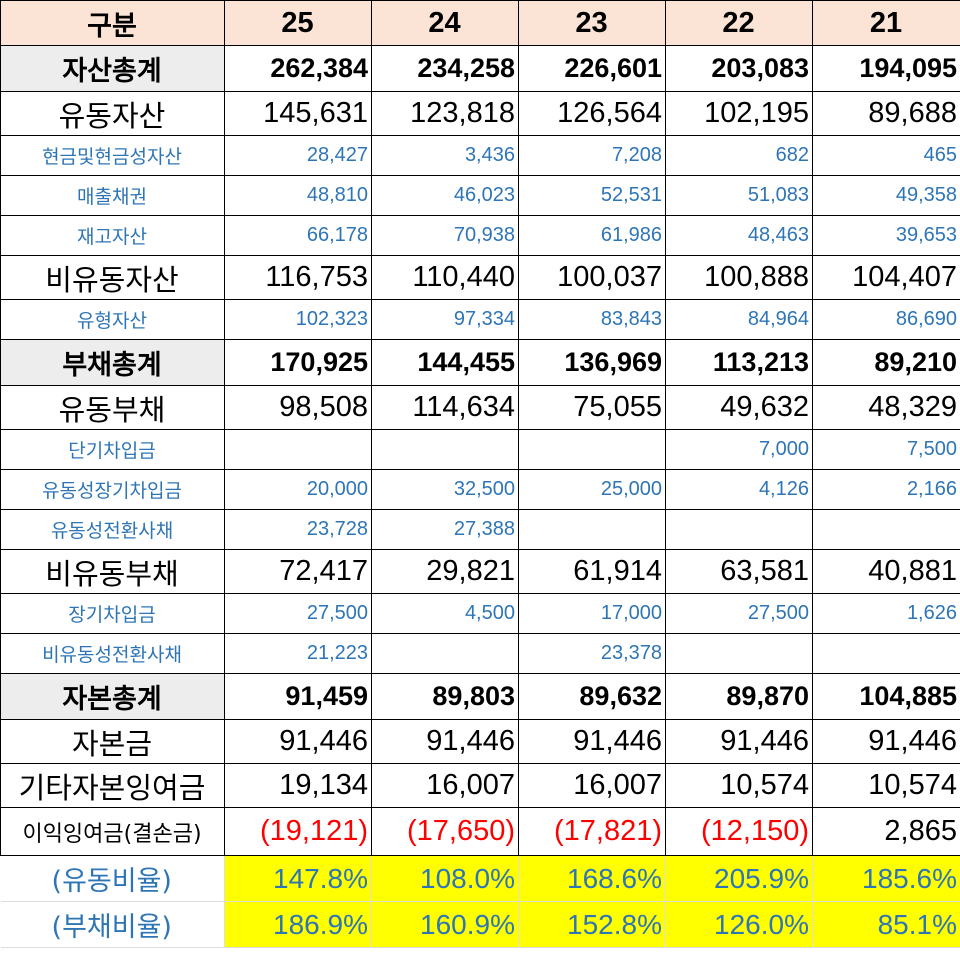 The height and width of the screenshot is (972, 960). Describe the element at coordinates (480, 23) in the screenshot. I see `header-row: 구분 25 24 23 22 21` at that location.